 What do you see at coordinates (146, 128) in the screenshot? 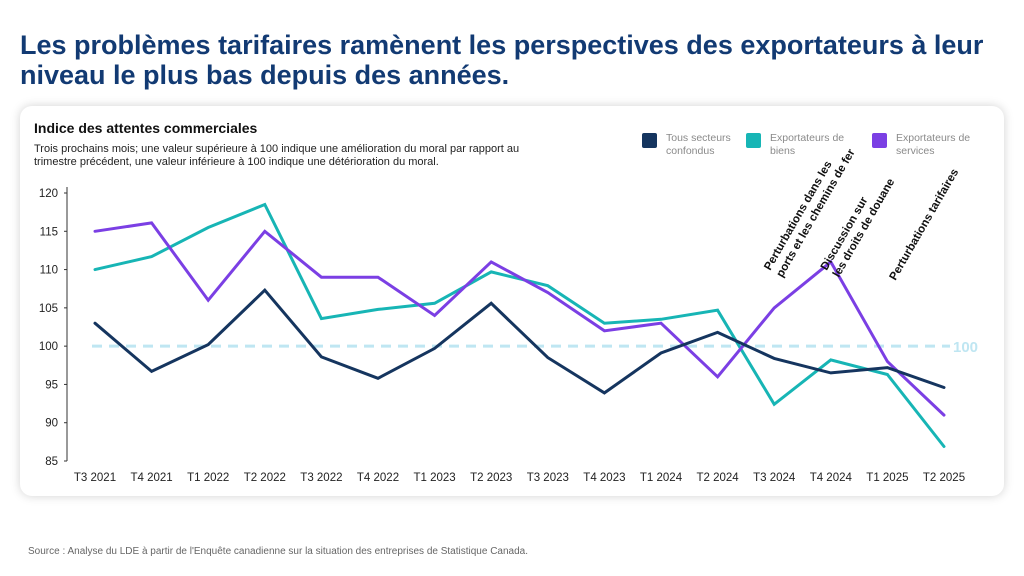
I see `chart-title: Indice des attentes commerciales` at bounding box center [146, 128].